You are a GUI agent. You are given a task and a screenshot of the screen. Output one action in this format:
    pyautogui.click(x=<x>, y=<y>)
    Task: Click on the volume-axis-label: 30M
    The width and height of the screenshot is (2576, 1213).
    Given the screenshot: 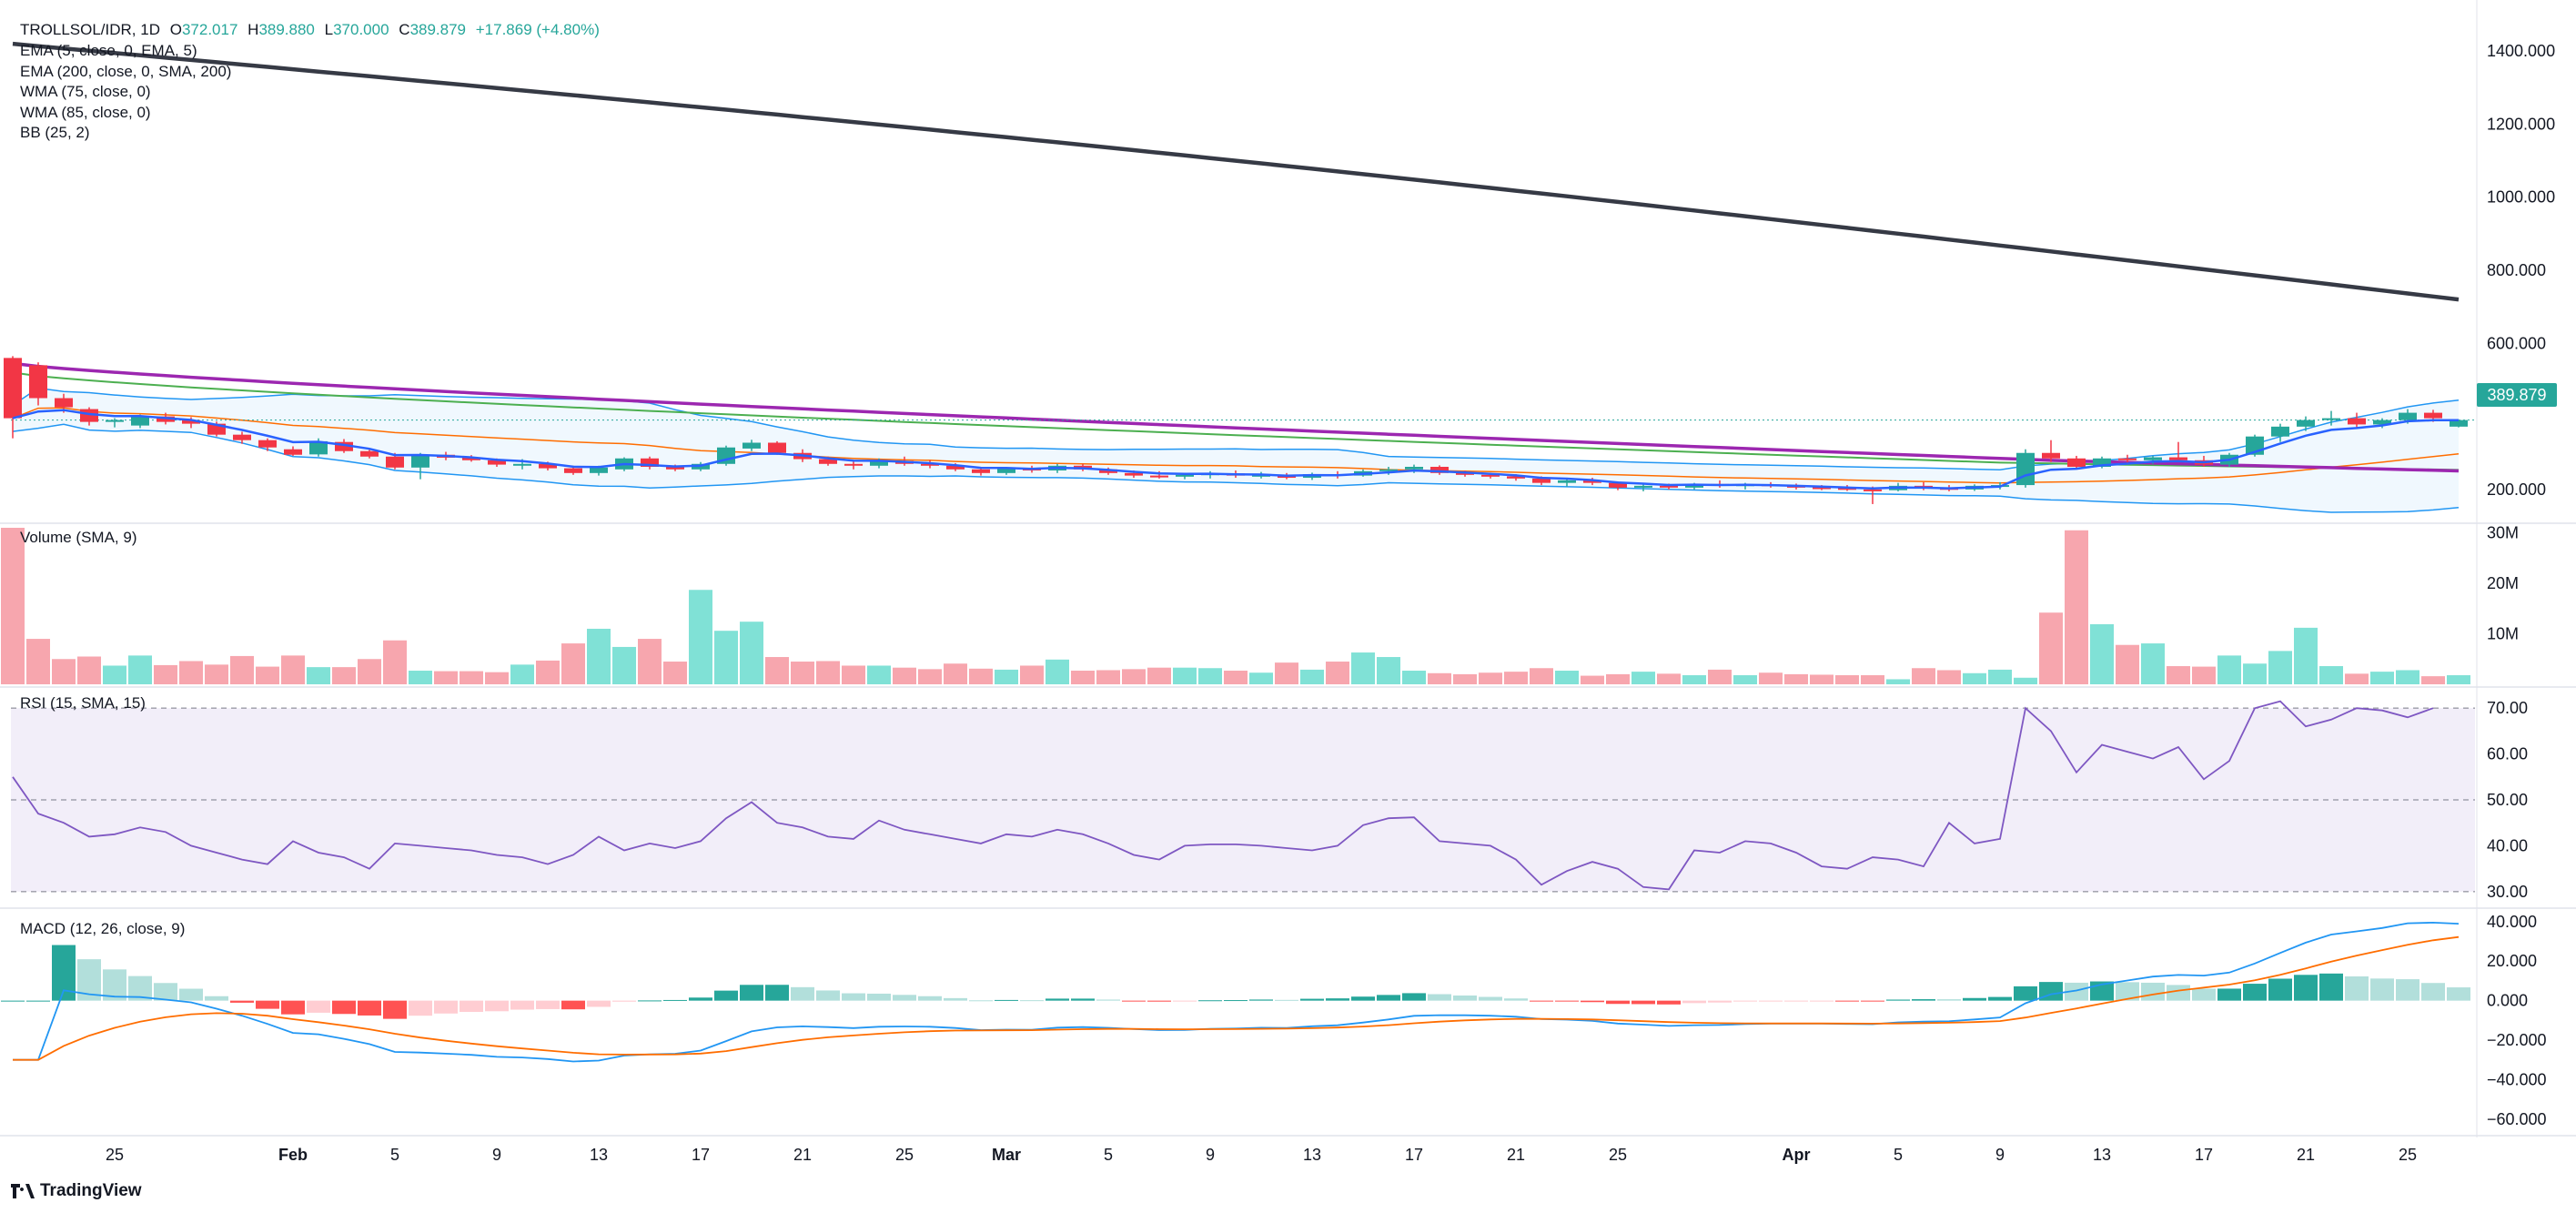 What is the action you would take?
    pyautogui.click(x=2503, y=533)
    